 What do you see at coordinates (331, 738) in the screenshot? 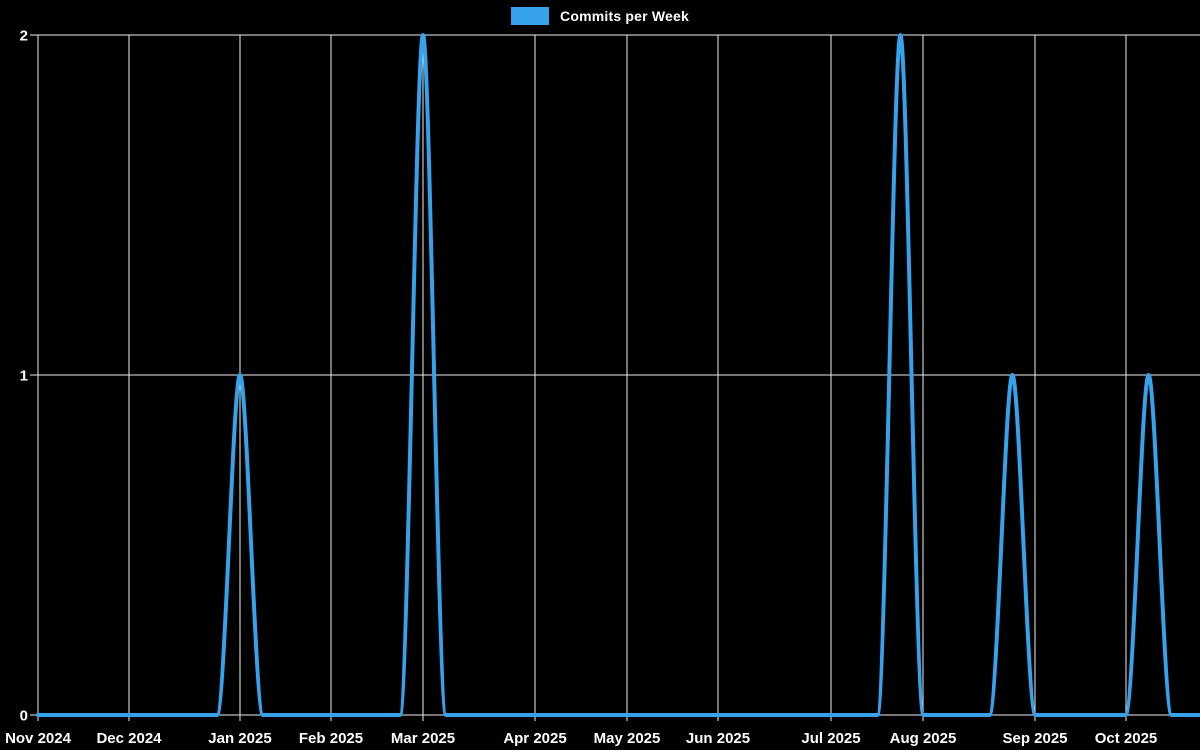
I see `x-axis-label: Feb 2025` at bounding box center [331, 738].